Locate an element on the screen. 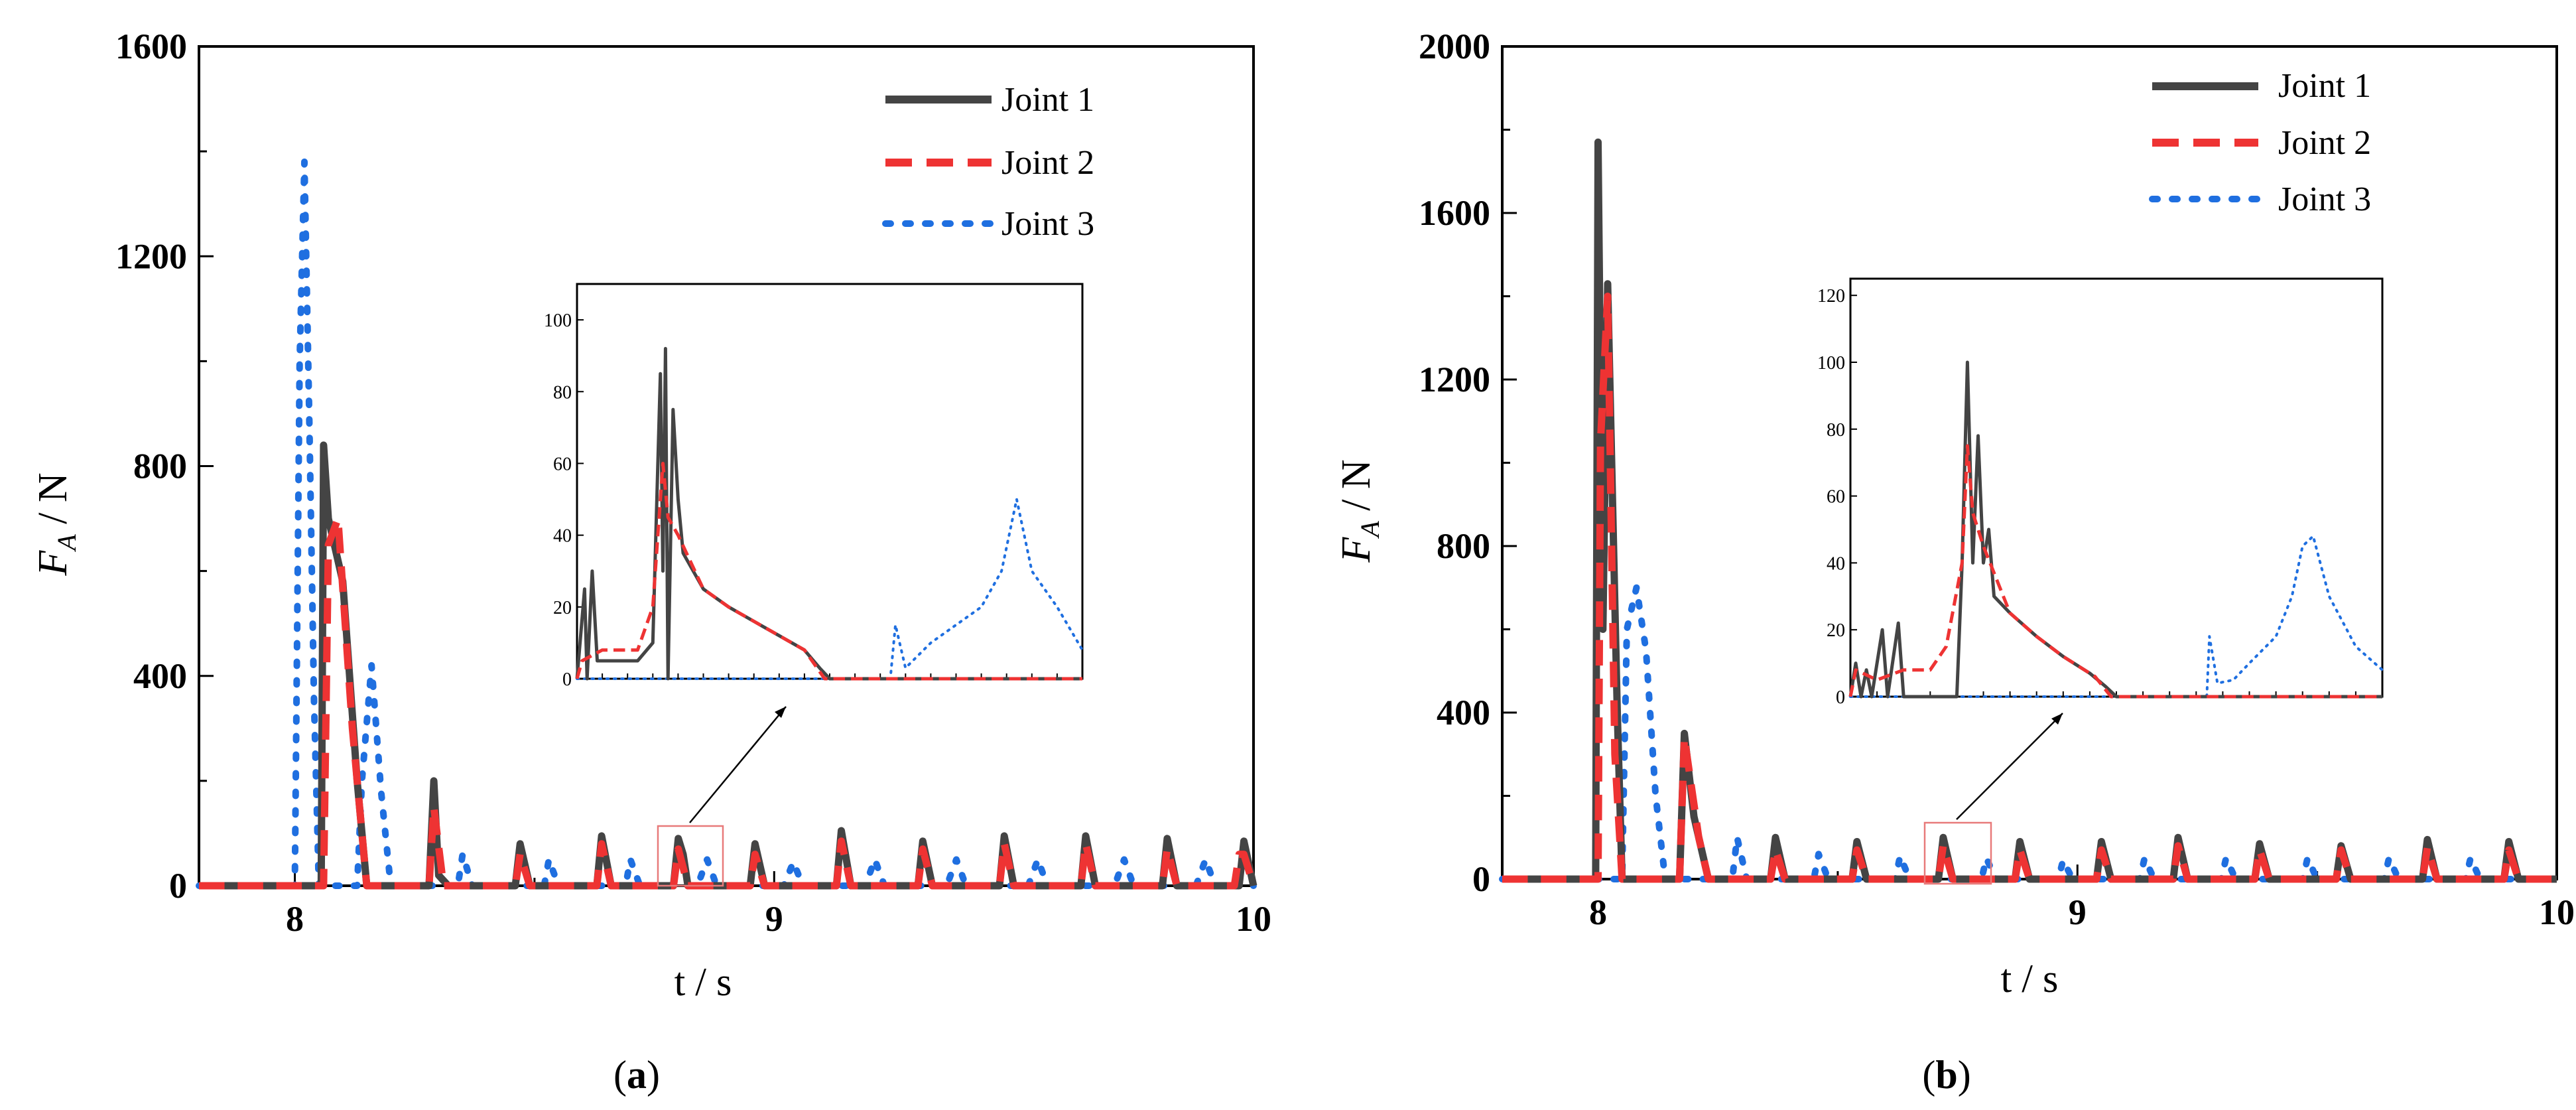 This screenshot has height=1110, width=2576. zoom-arrow-a is located at coordinates (738, 764).